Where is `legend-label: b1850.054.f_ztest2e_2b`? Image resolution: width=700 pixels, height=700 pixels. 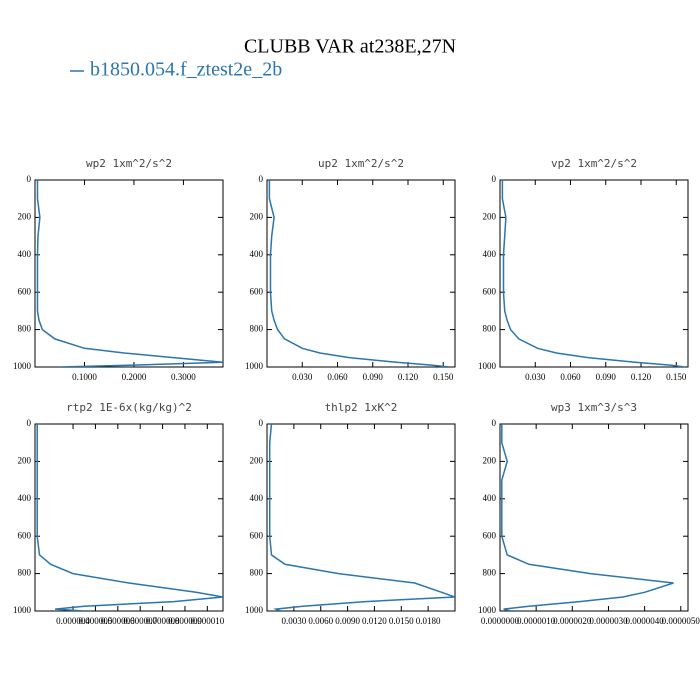 legend-label: b1850.054.f_ztest2e_2b is located at coordinates (186, 70).